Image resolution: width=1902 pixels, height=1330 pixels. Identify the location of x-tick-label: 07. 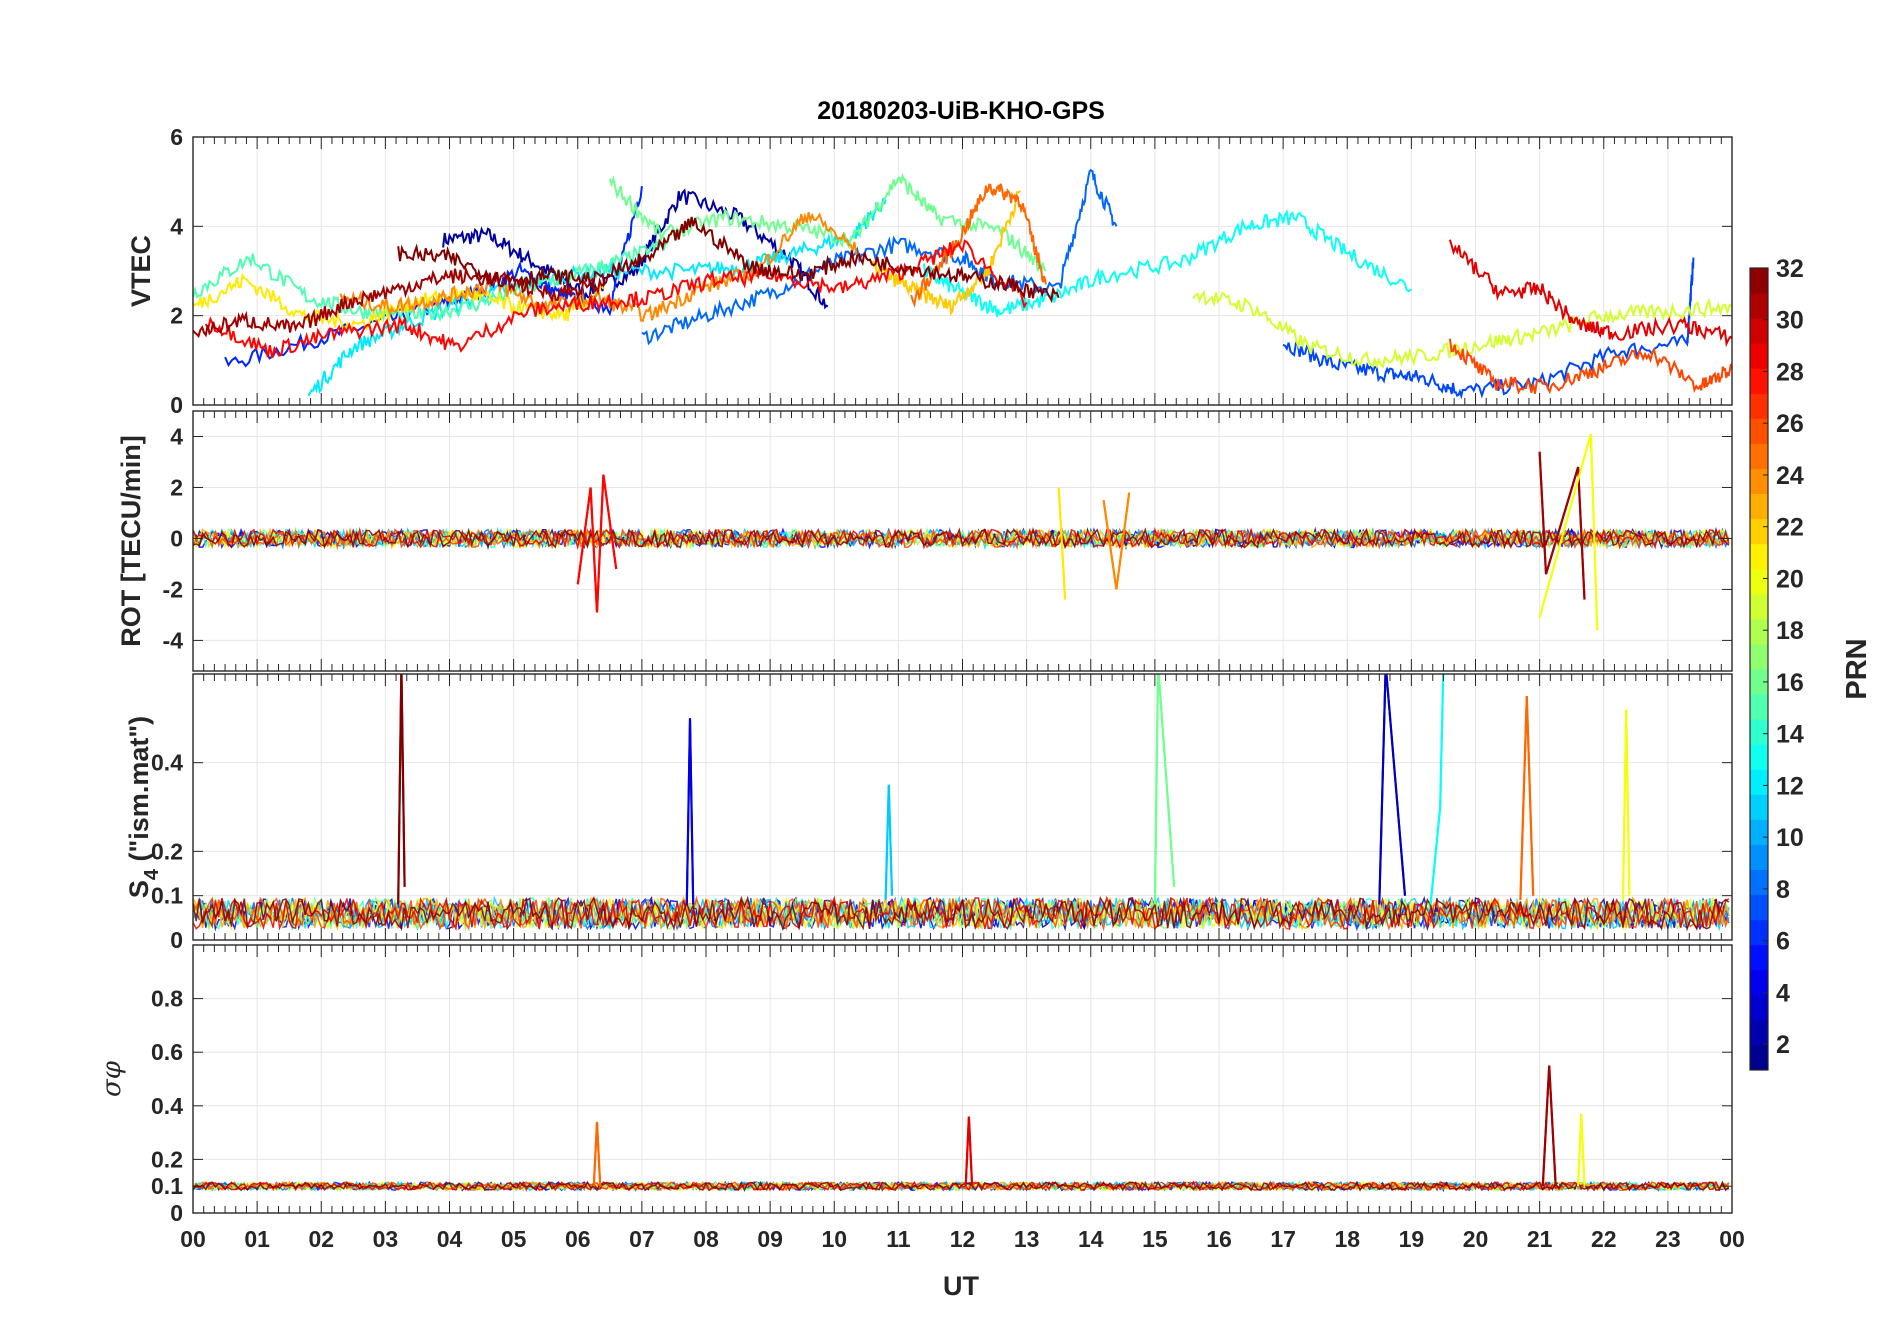
(642, 1239).